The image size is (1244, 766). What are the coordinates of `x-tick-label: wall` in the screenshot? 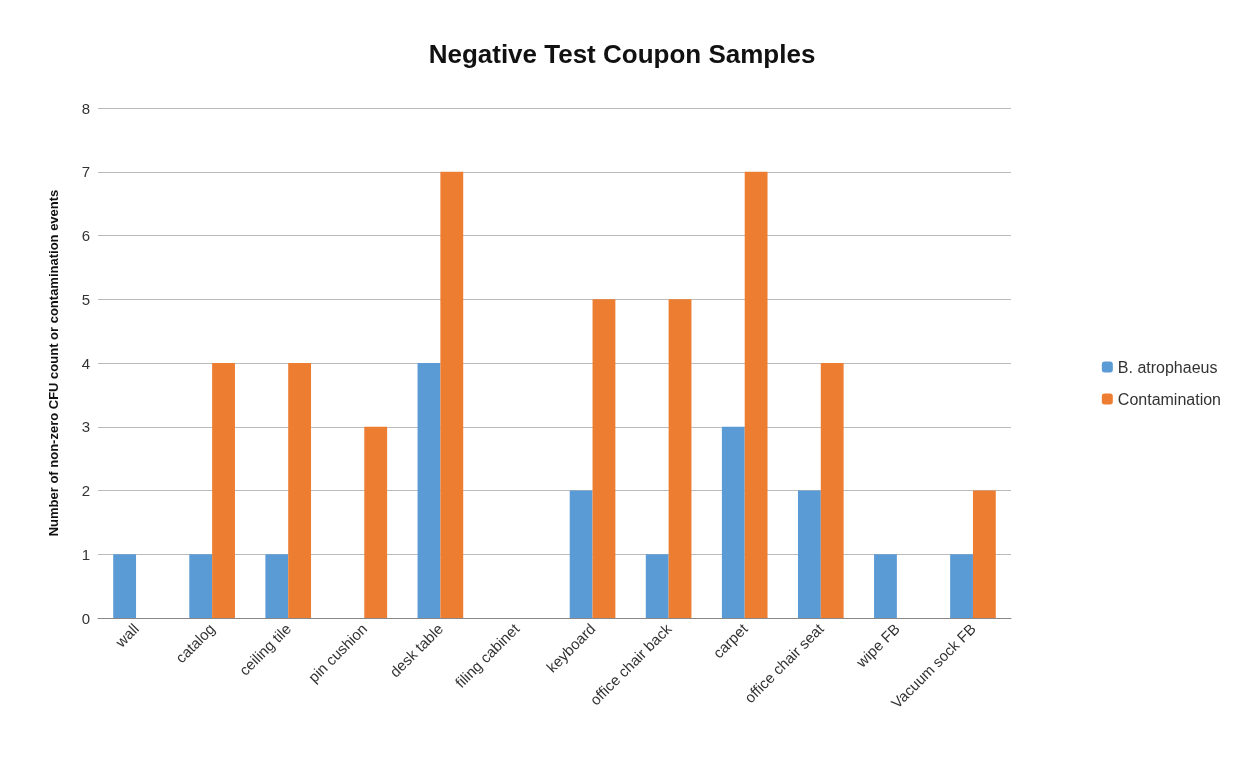 It's located at (127, 635).